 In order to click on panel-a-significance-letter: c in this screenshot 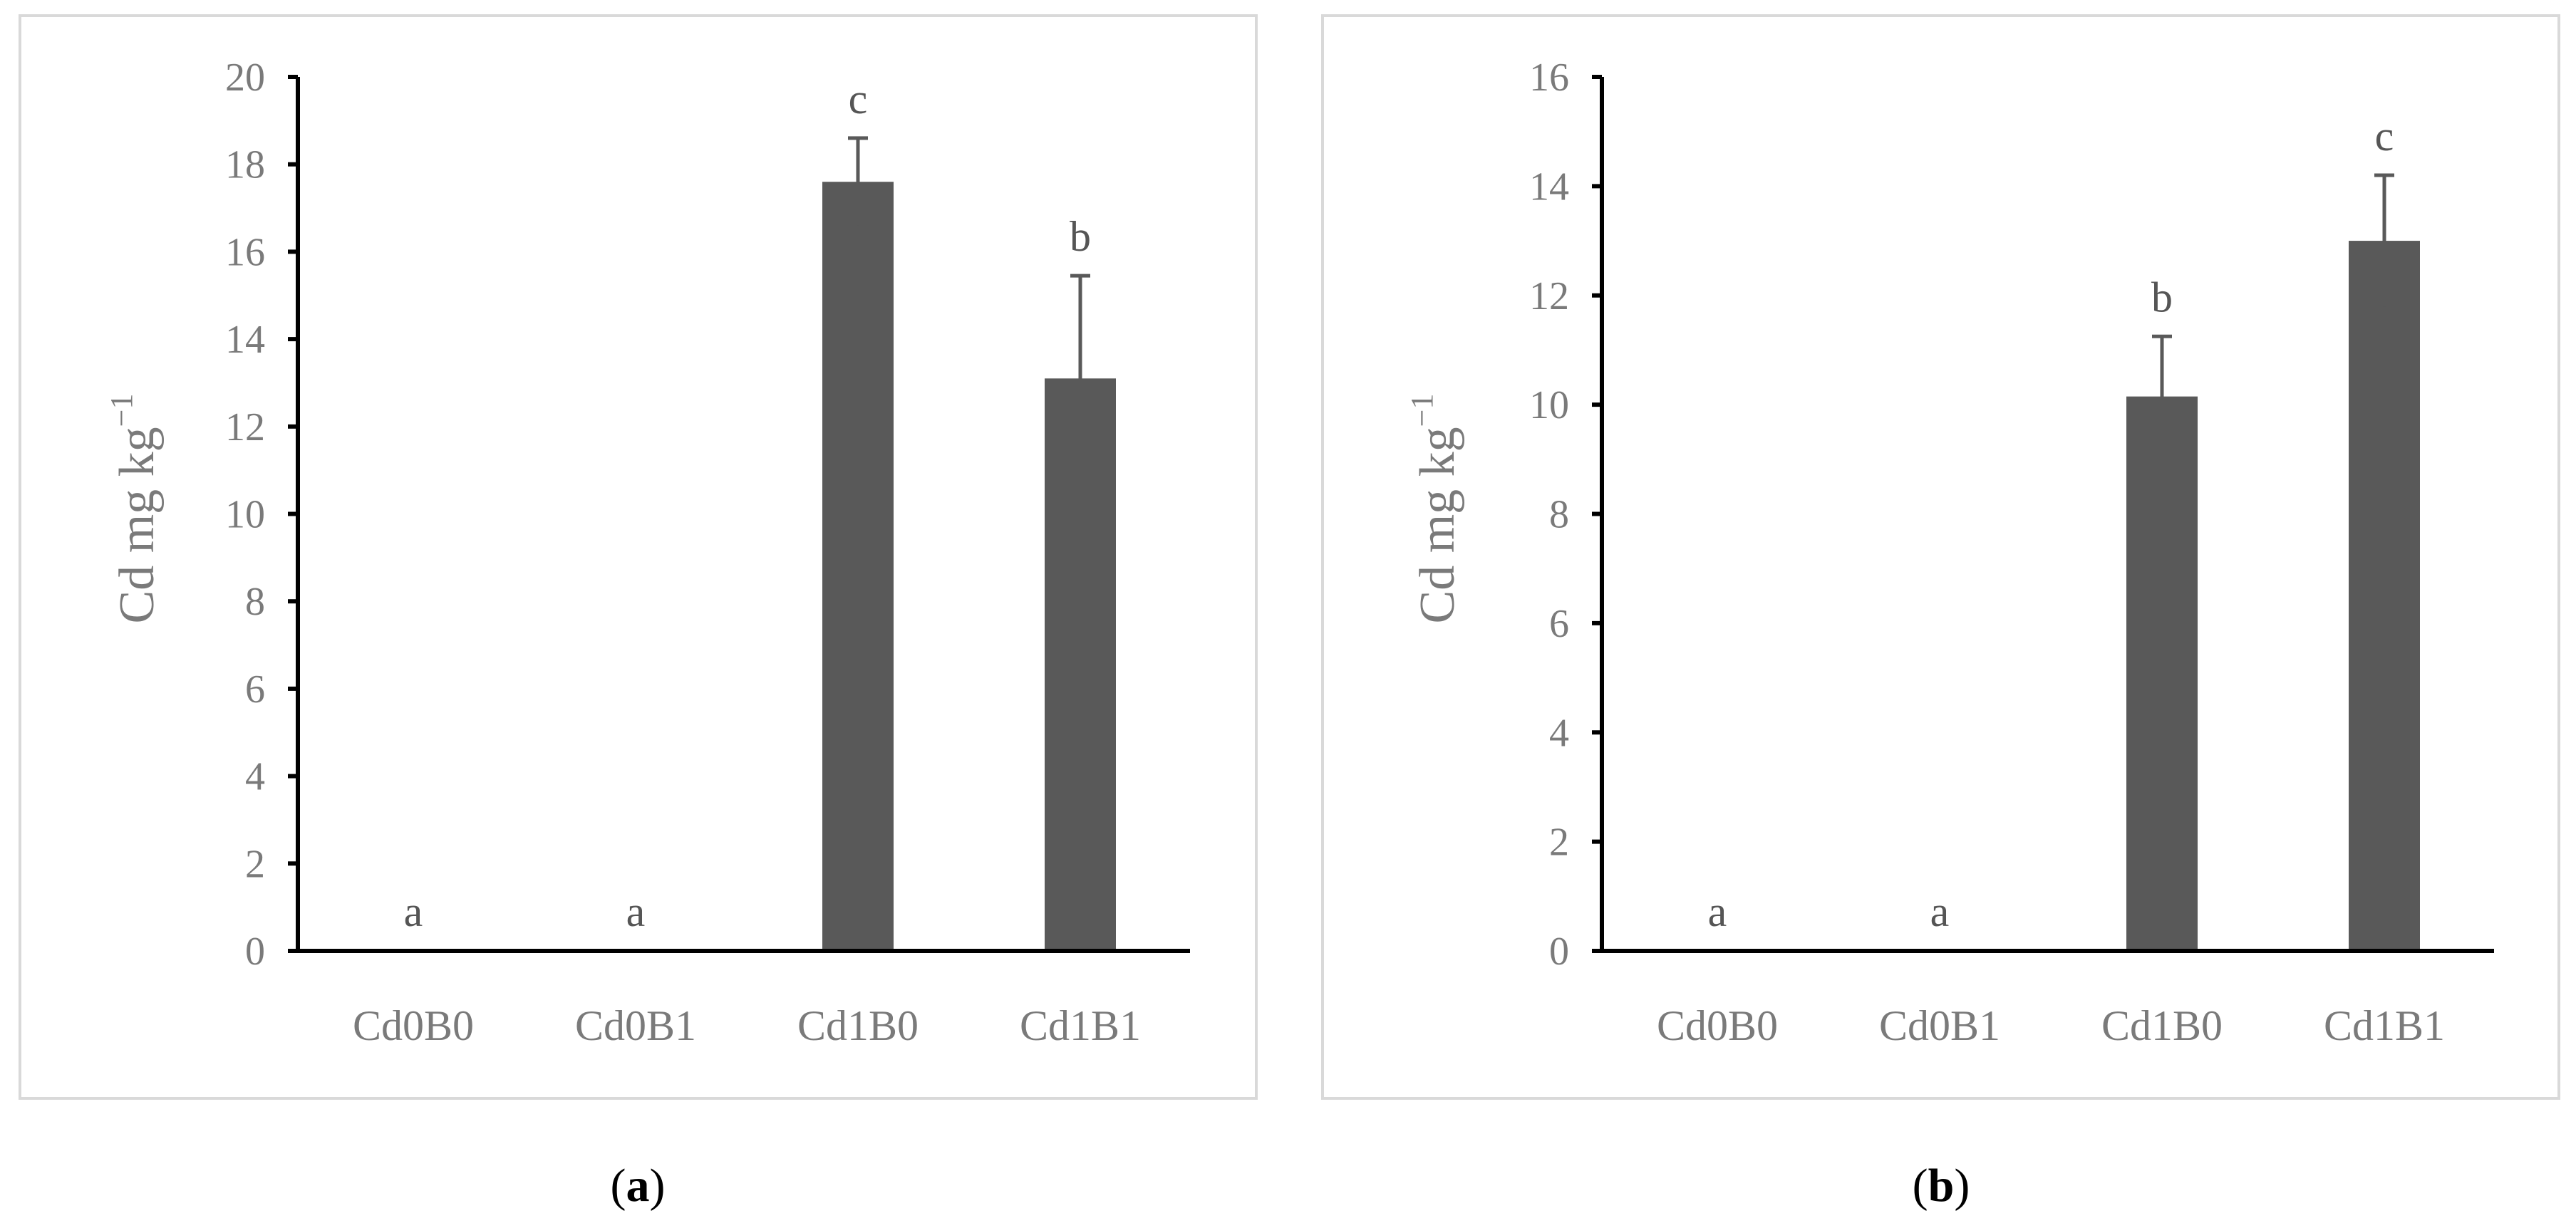, I will do `click(859, 99)`.